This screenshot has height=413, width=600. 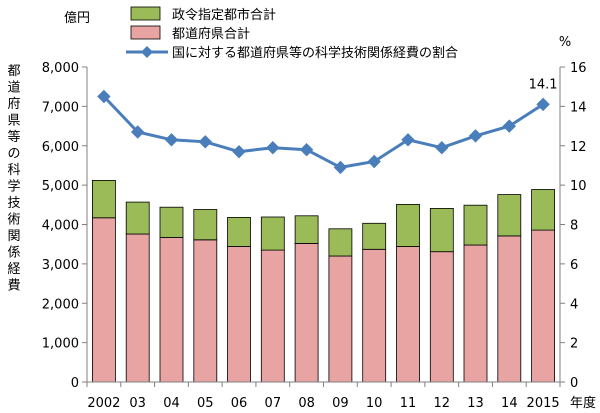 What do you see at coordinates (13, 286) in the screenshot?
I see `left-axis-title-char: 費` at bounding box center [13, 286].